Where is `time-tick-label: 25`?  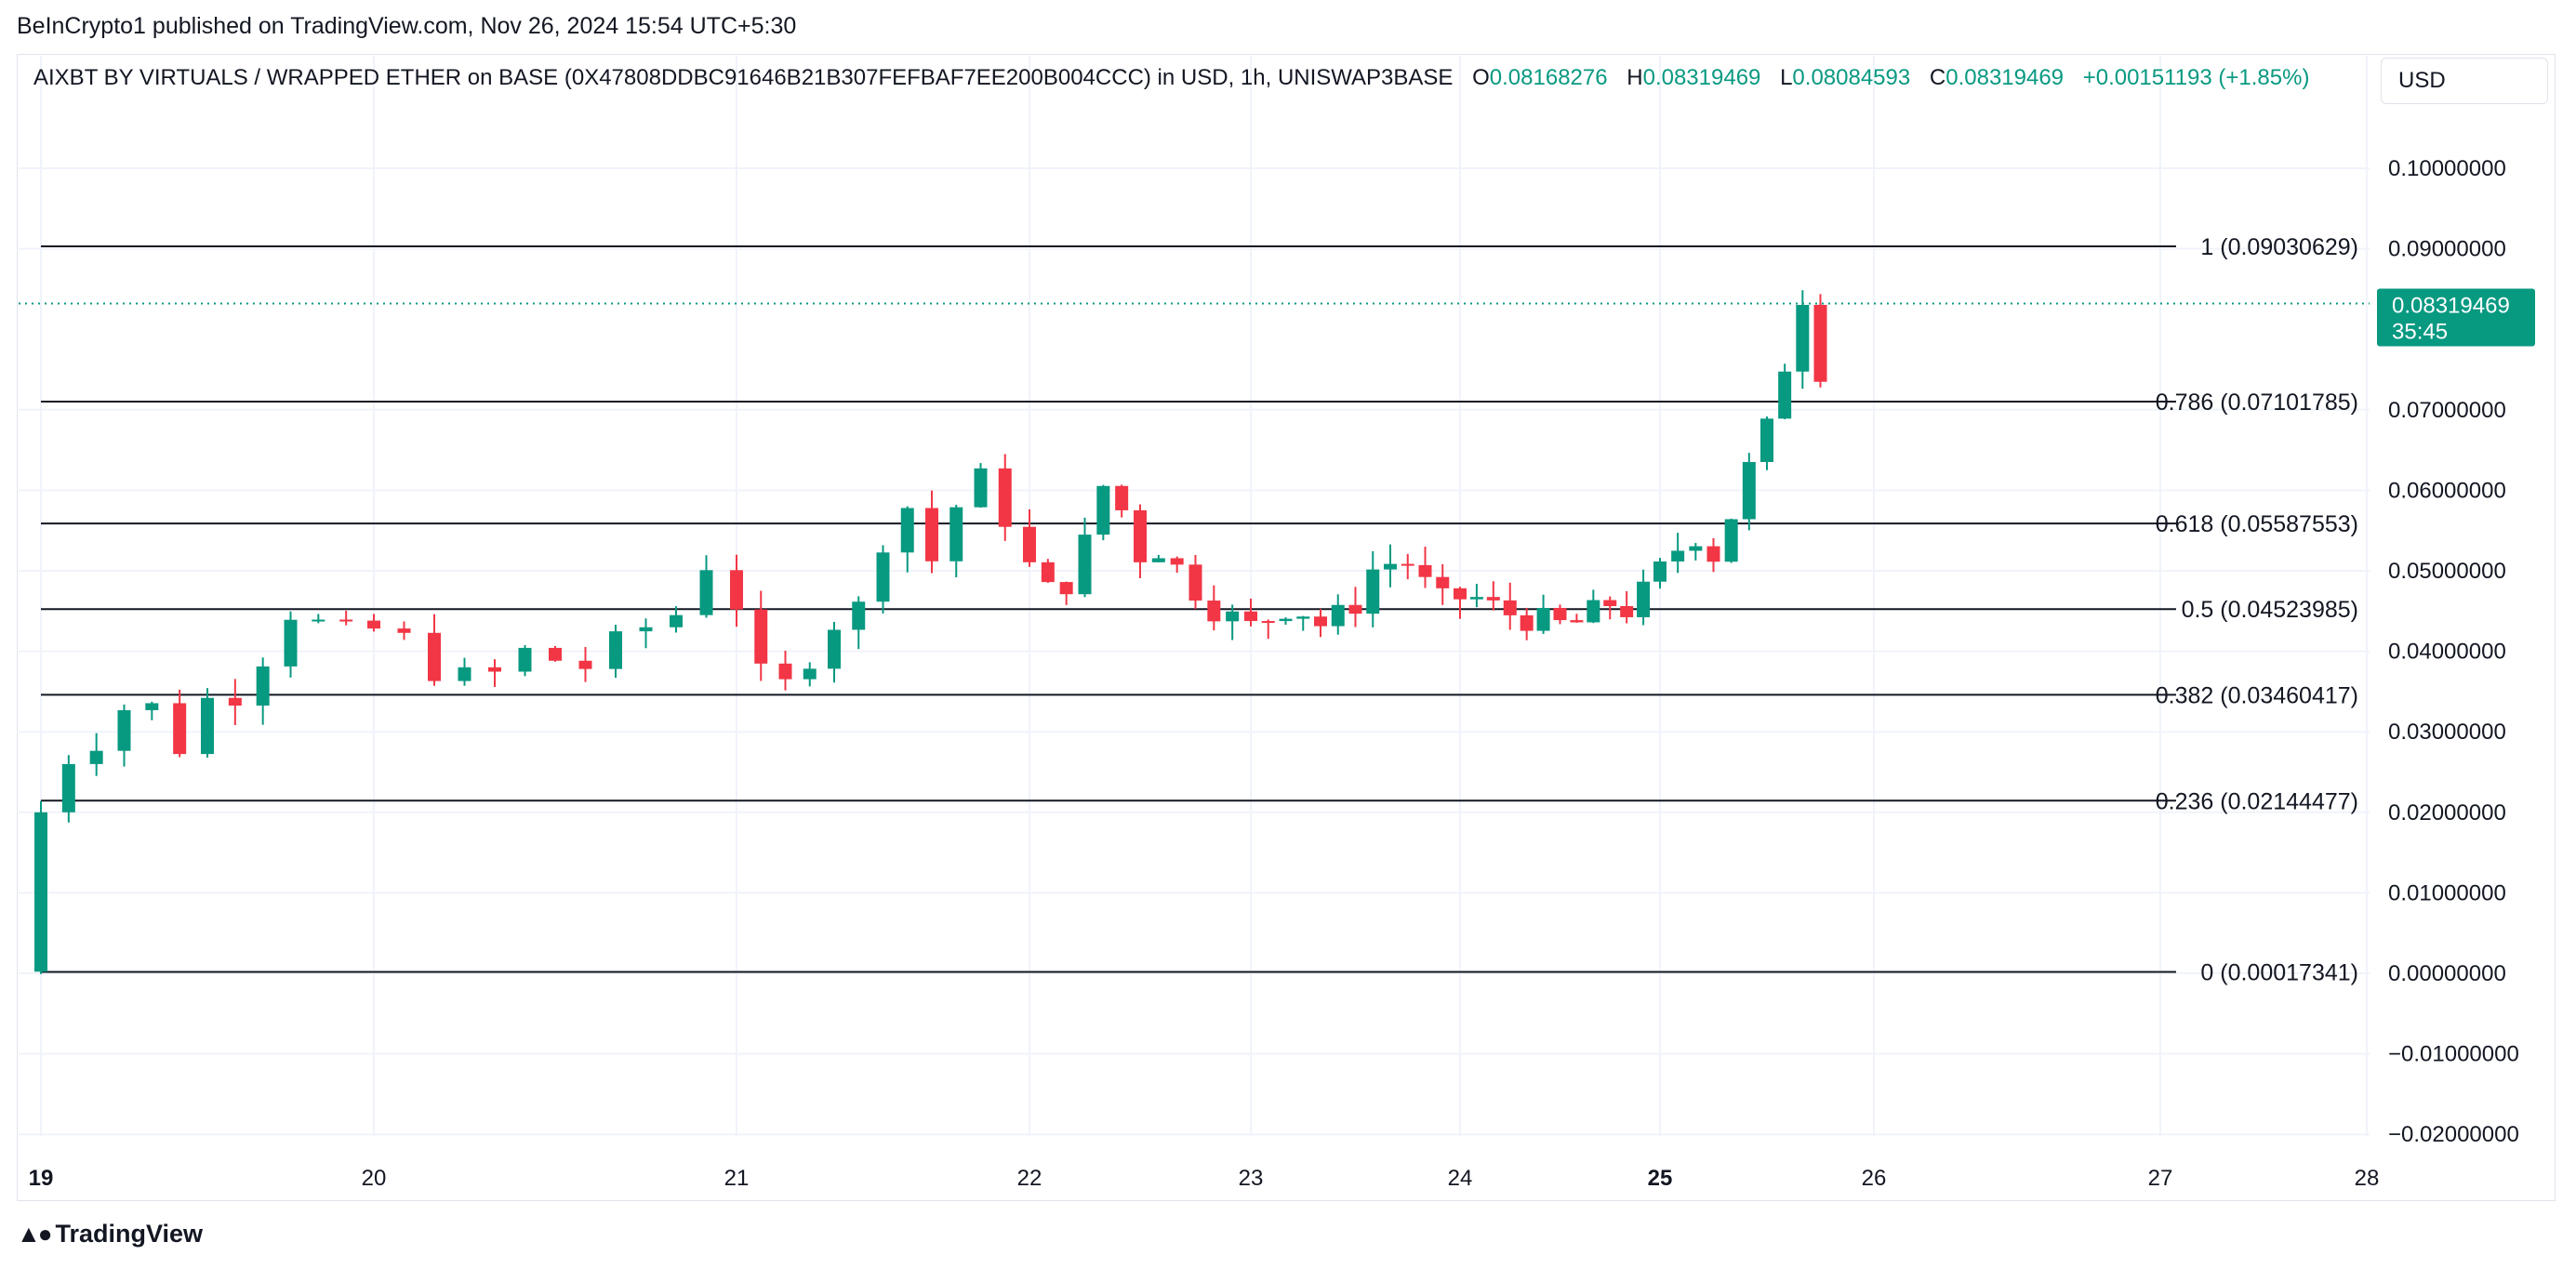 time-tick-label: 25 is located at coordinates (1660, 1178).